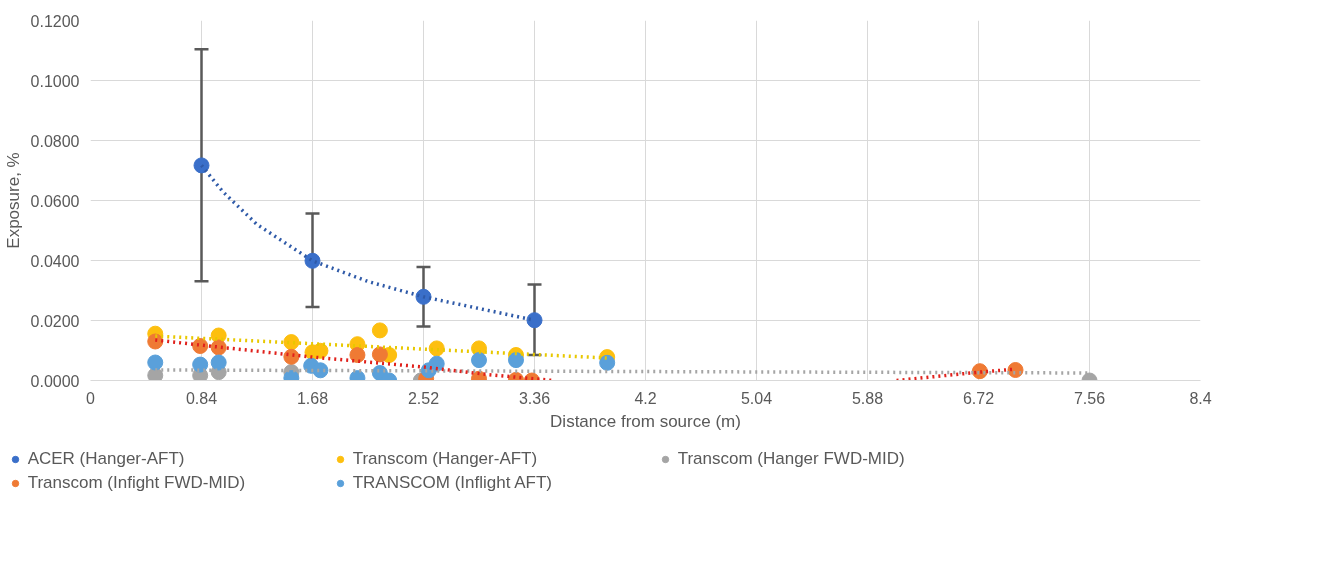  What do you see at coordinates (55, 321) in the screenshot?
I see `y-tick-label: 0.0200` at bounding box center [55, 321].